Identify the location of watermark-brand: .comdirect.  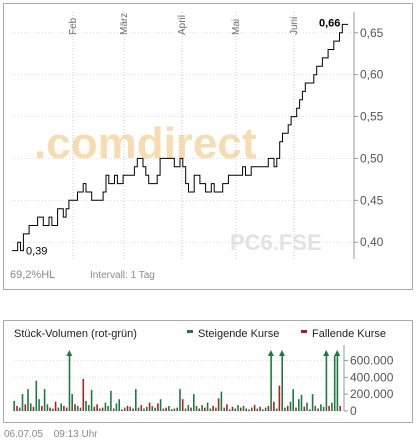
(145, 143).